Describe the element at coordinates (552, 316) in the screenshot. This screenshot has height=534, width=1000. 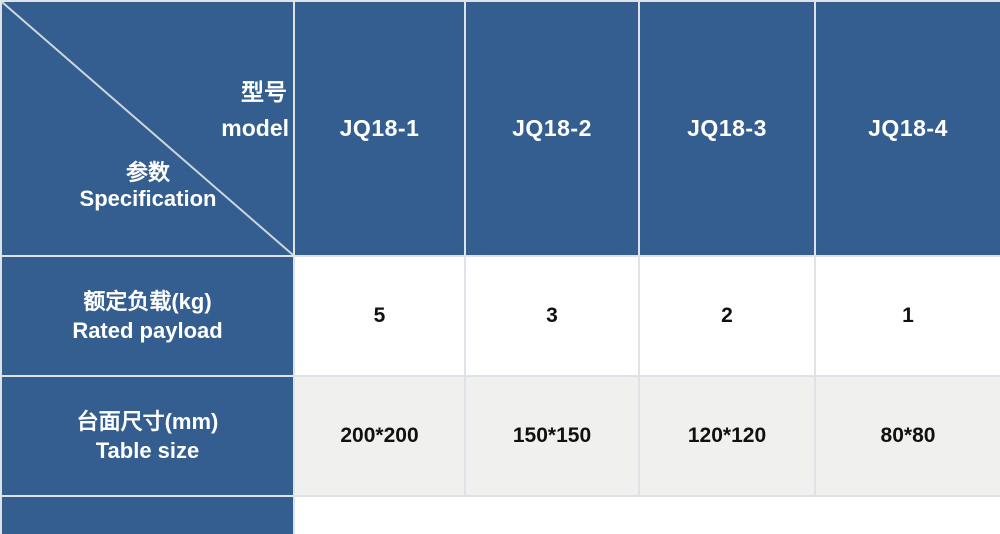
I see `rated-payload-value-jq18-2: 3` at that location.